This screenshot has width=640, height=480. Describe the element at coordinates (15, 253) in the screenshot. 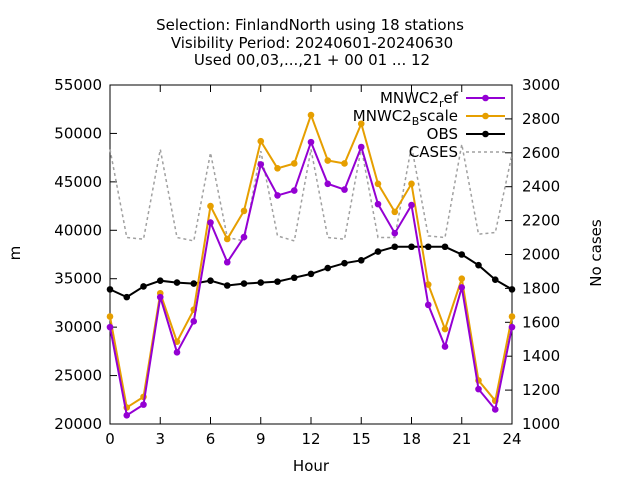

I see `y-axis-label: m` at that location.